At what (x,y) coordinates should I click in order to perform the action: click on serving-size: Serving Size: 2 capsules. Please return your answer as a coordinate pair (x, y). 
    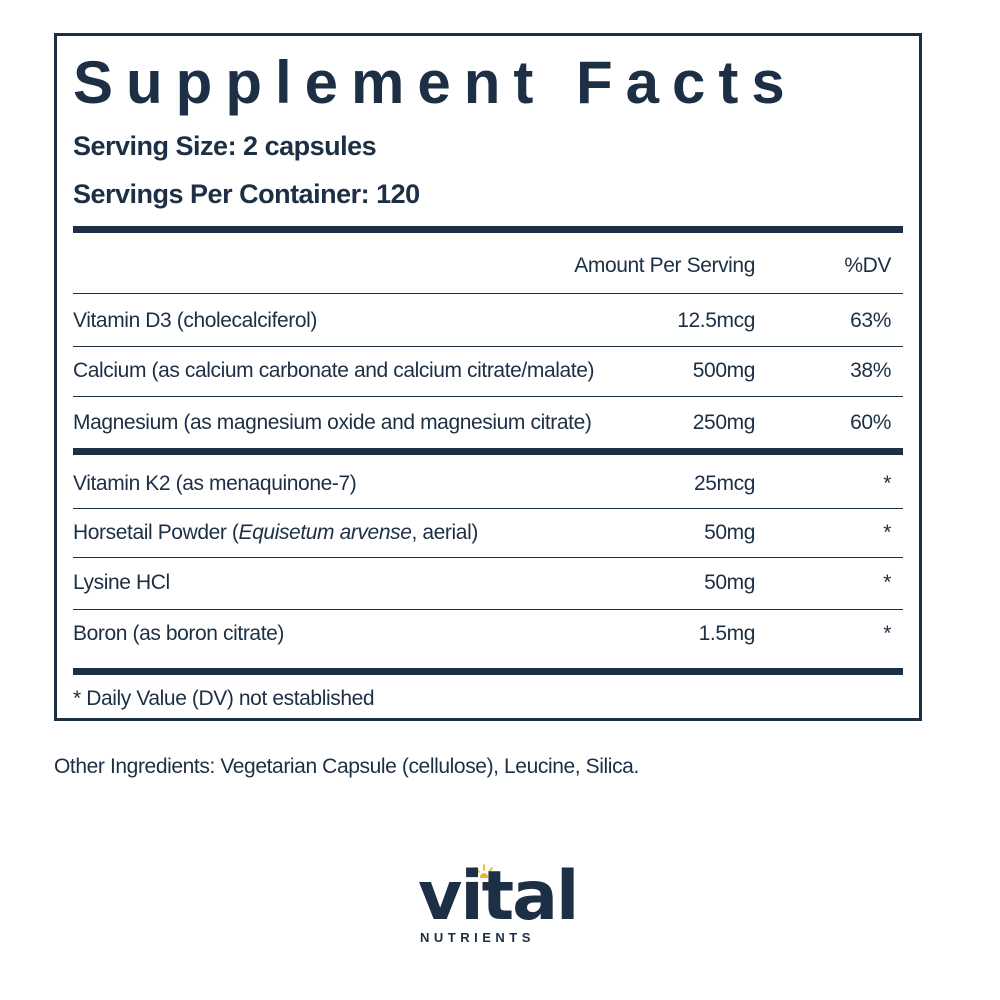
    Looking at the image, I should click on (225, 146).